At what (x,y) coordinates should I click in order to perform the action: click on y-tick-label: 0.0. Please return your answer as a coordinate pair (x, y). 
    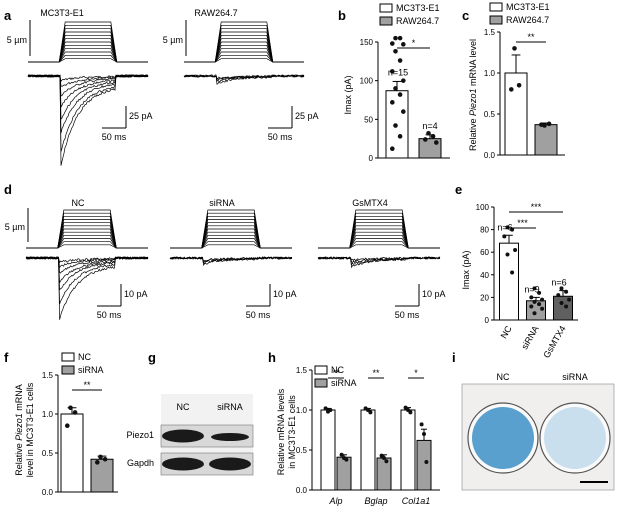
    Looking at the image, I should click on (302, 490).